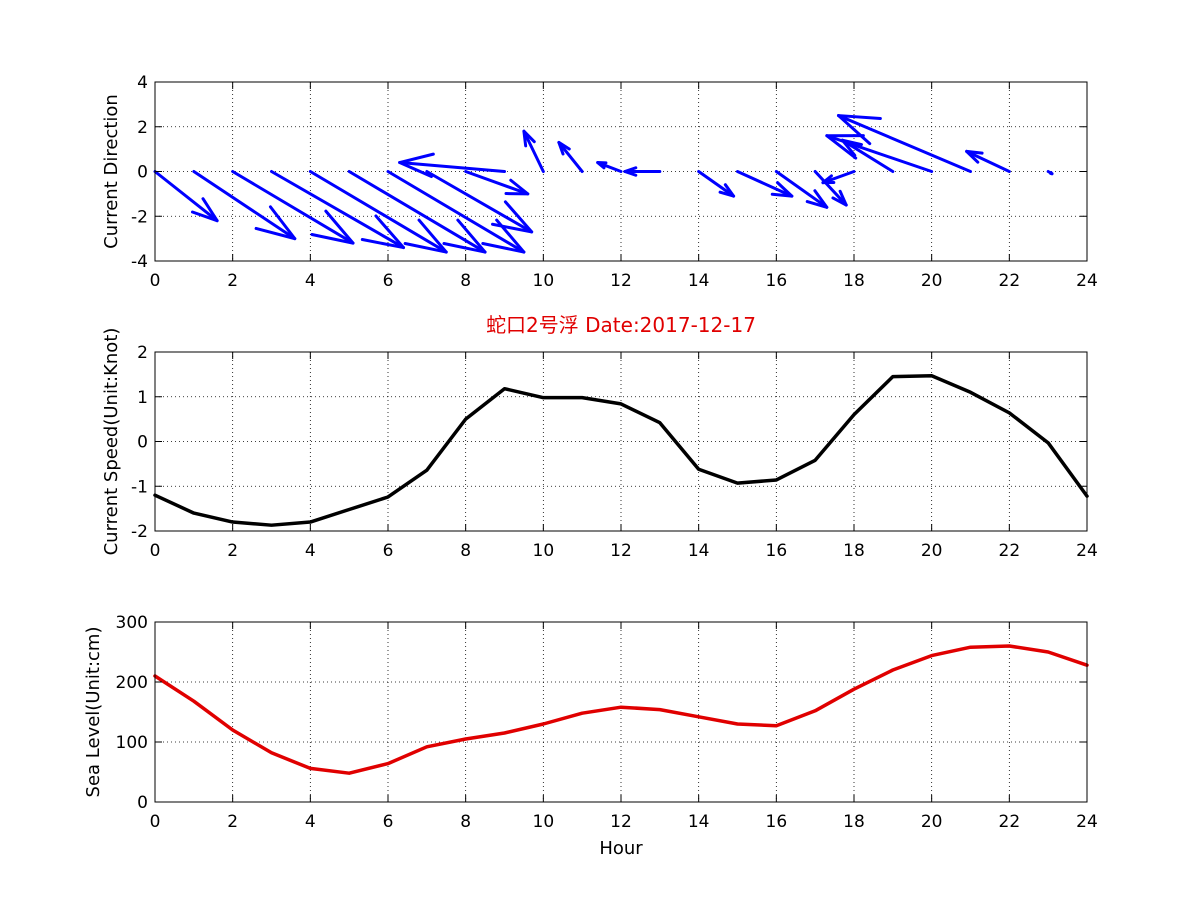  I want to click on direction-xtick-label: 16, so click(777, 281).